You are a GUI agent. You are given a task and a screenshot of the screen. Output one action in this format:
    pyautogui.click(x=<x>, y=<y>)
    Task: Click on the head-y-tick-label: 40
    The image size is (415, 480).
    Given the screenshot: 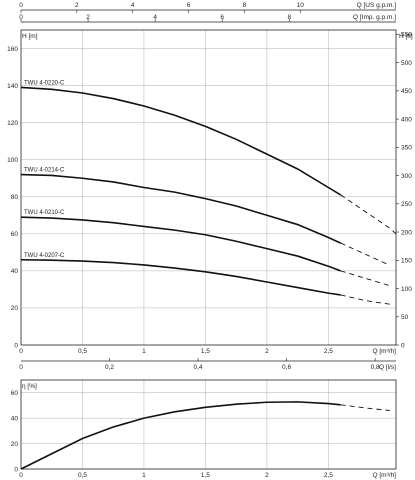 What is the action you would take?
    pyautogui.click(x=15, y=271)
    